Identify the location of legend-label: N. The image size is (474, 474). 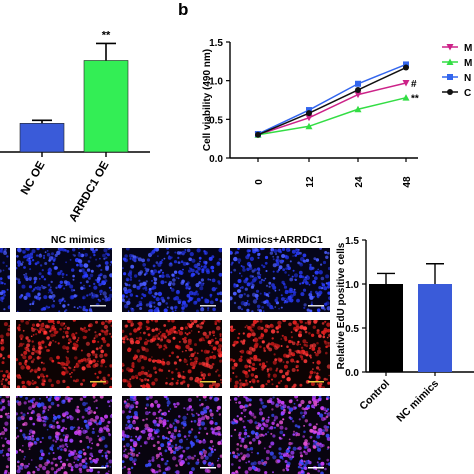
(467, 78).